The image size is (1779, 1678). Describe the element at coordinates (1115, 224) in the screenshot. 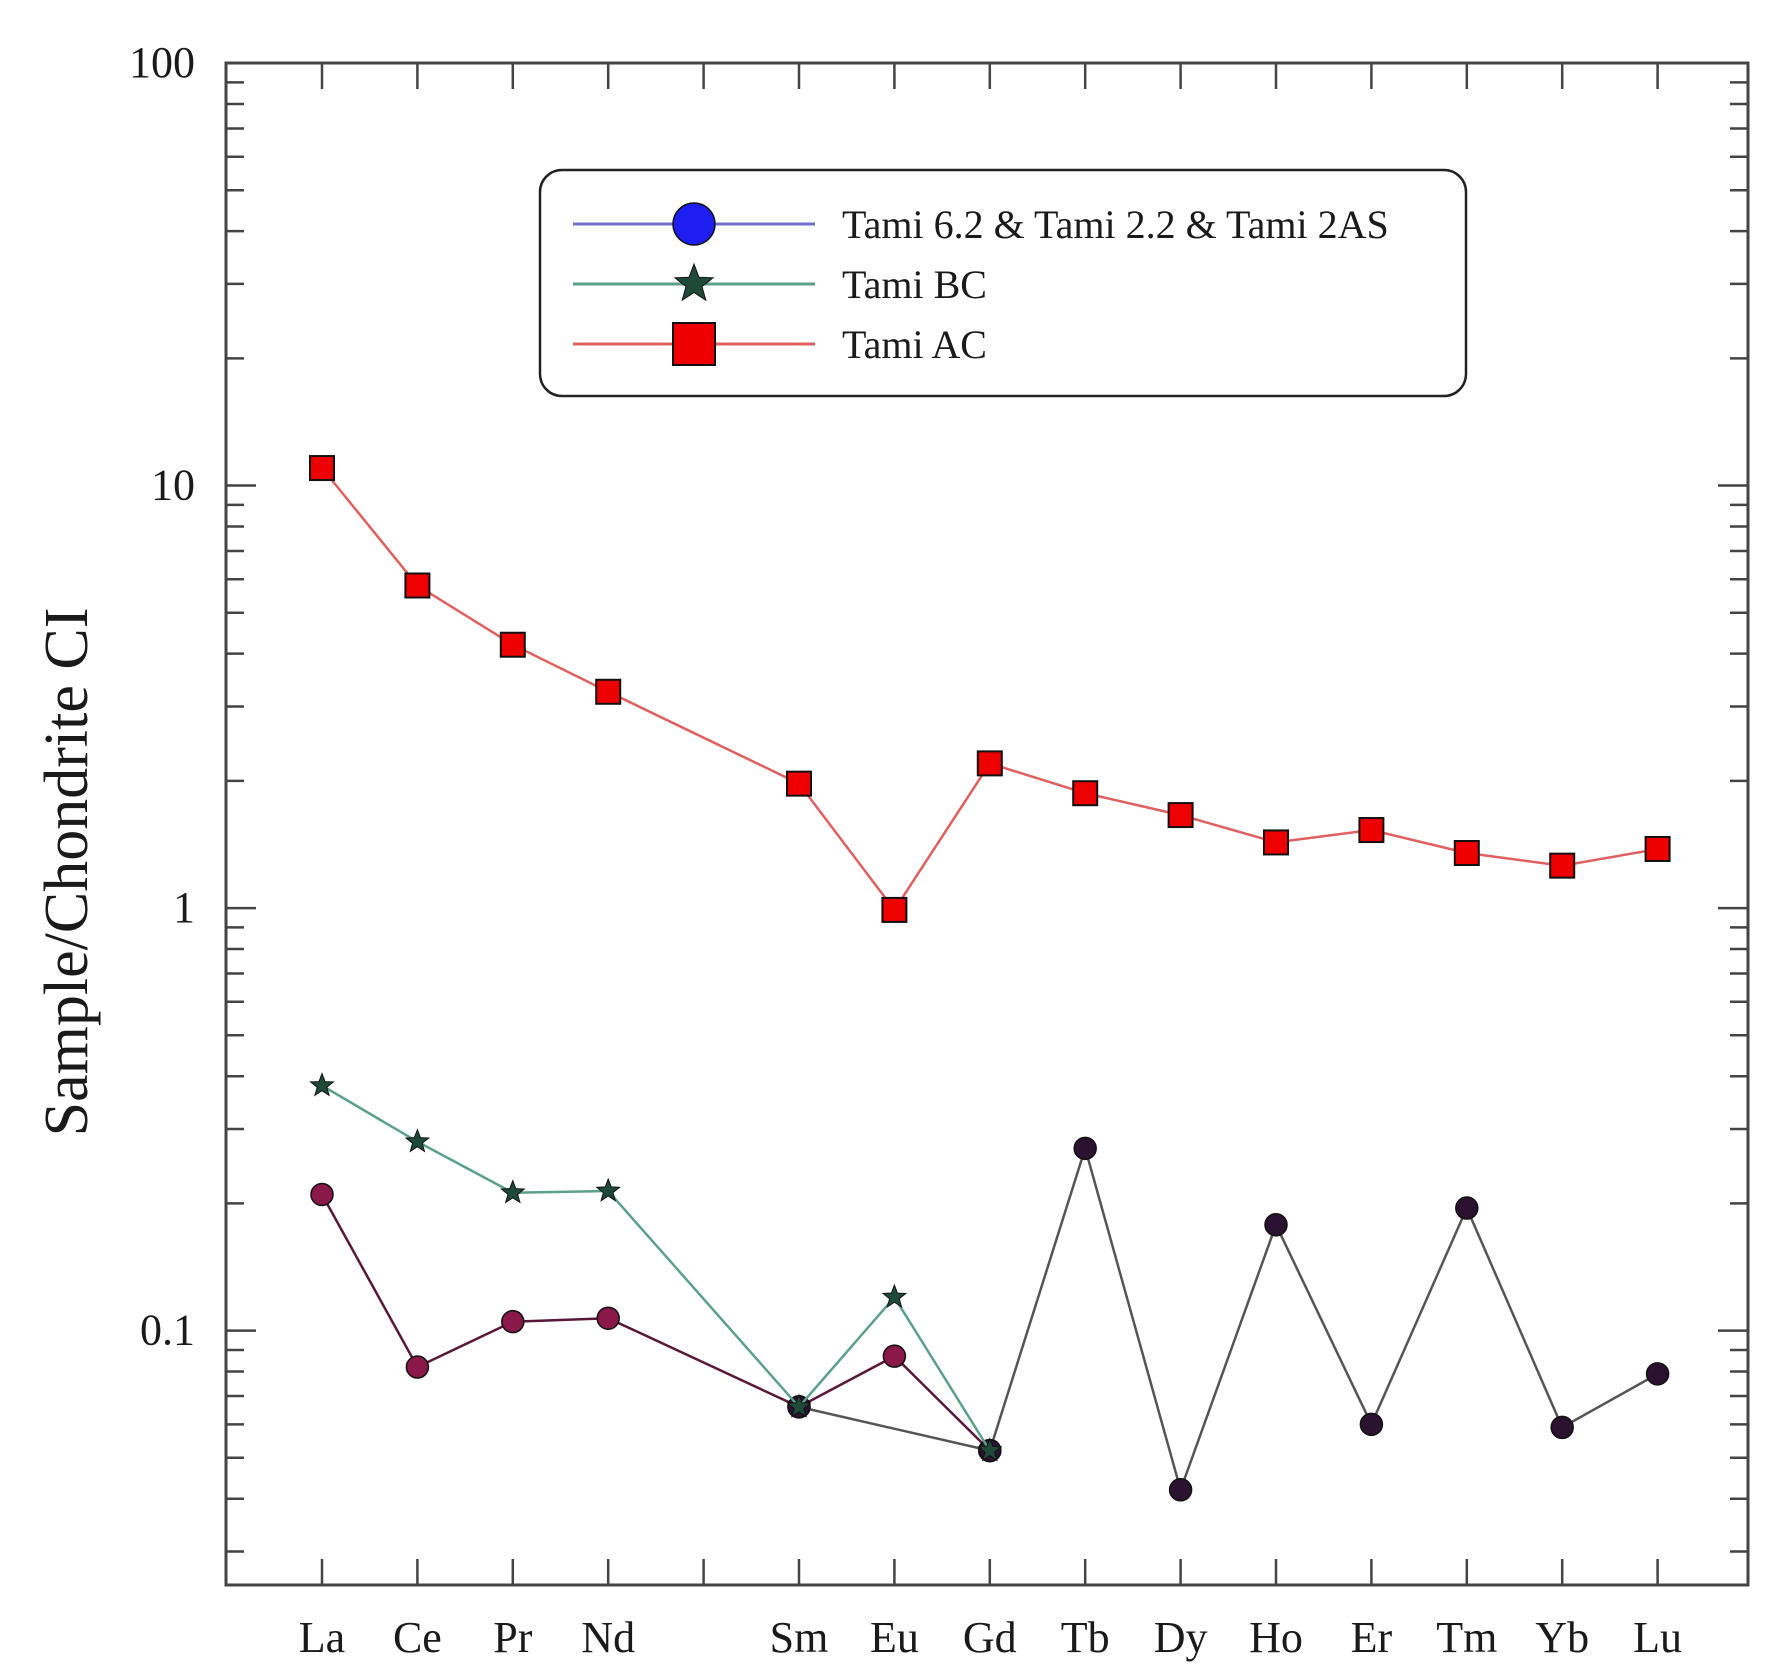

I see `legend-label: Tami 6.2 & Tami 2.2 & Tami 2AS` at that location.